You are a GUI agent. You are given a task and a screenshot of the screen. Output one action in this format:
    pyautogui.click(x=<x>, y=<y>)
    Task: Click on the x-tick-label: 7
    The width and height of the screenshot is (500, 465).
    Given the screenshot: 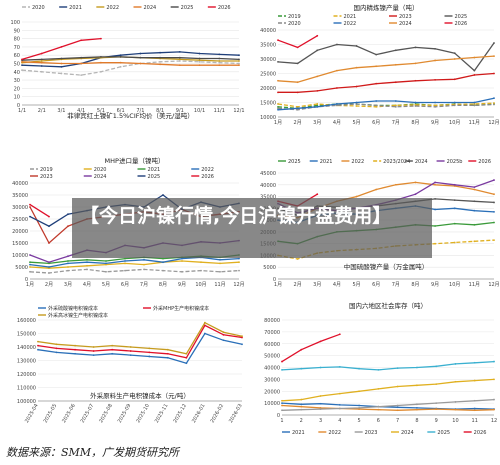 What is the action you would take?
    pyautogui.click(x=397, y=421)
    